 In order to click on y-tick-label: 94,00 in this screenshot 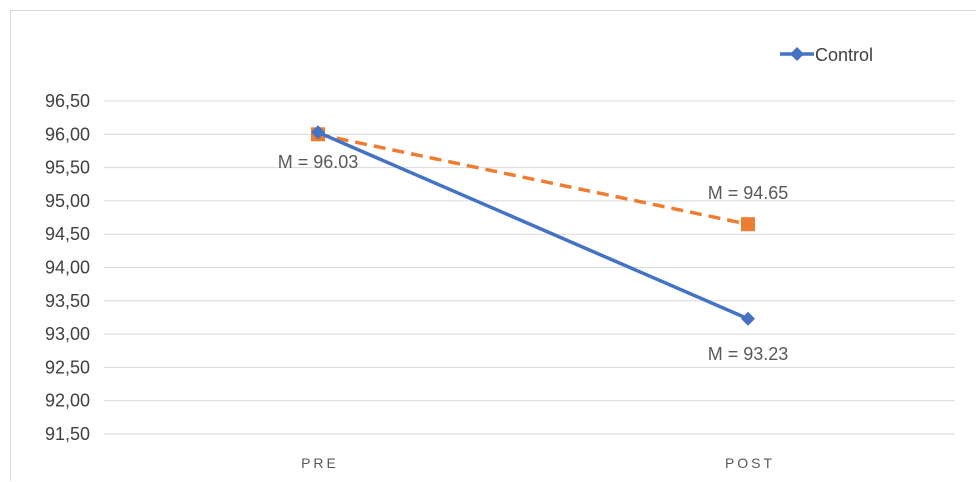, I will do `click(67, 268)`.